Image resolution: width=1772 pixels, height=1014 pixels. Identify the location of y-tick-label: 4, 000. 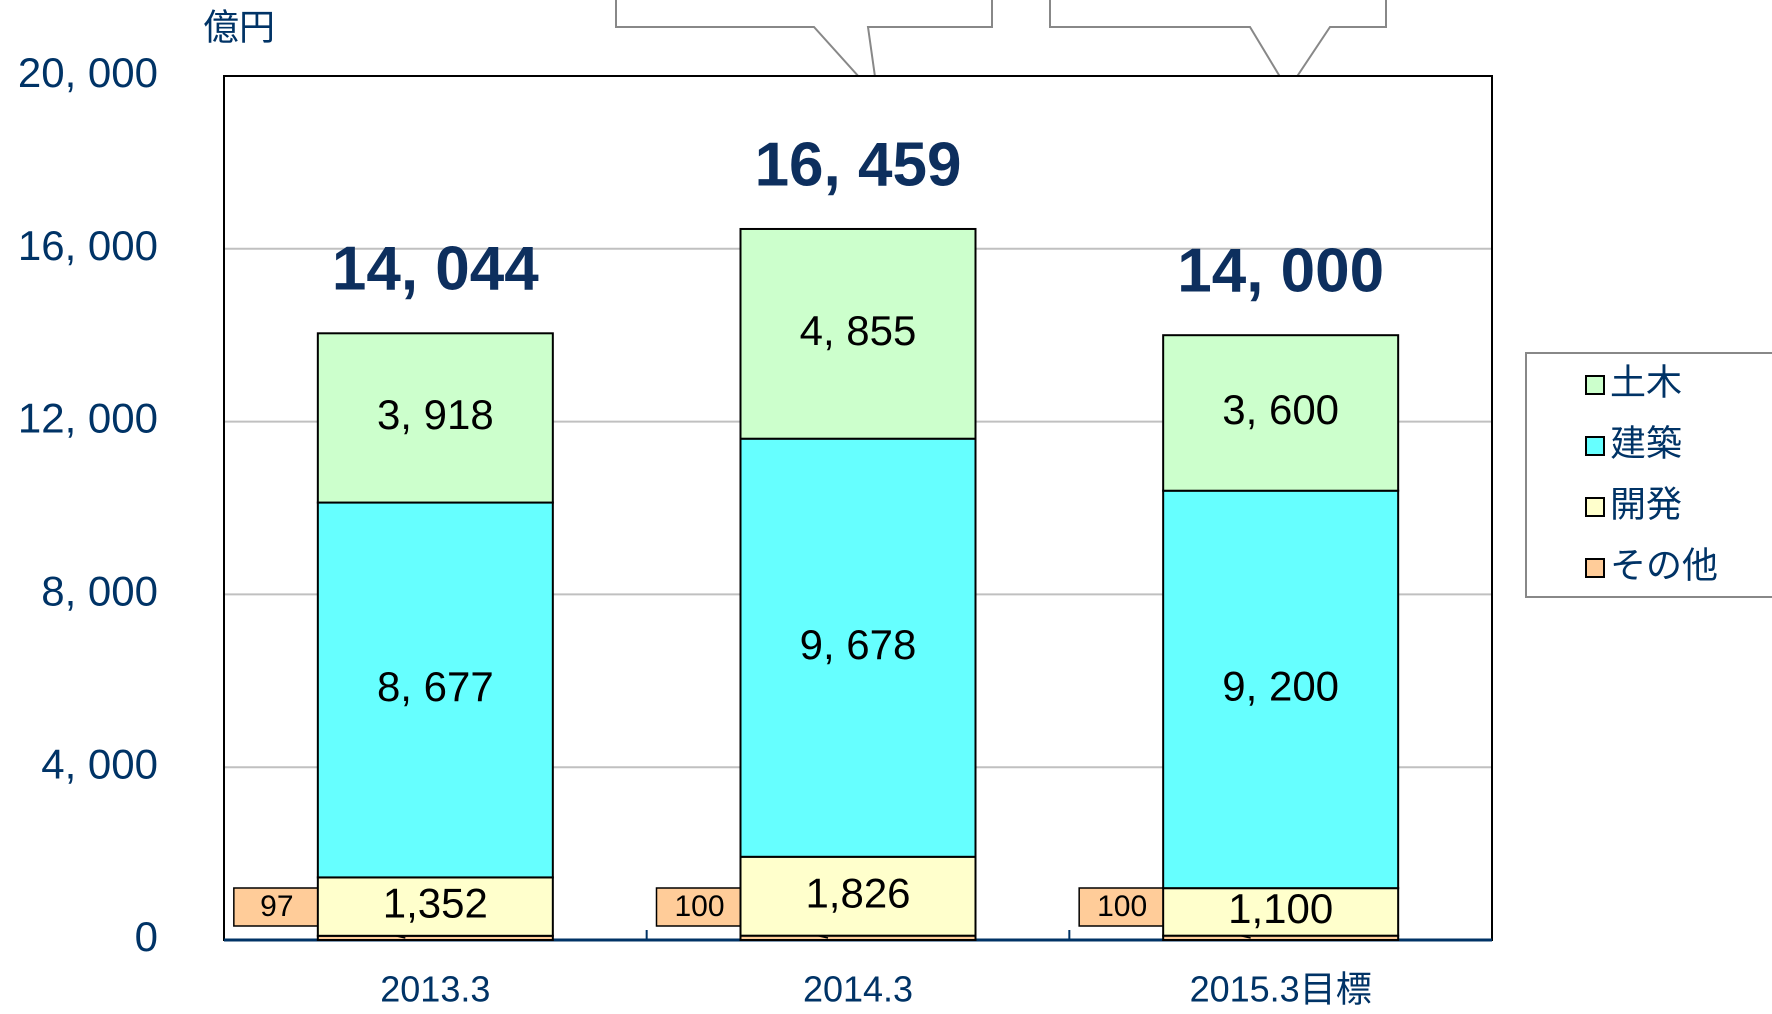
(99, 763).